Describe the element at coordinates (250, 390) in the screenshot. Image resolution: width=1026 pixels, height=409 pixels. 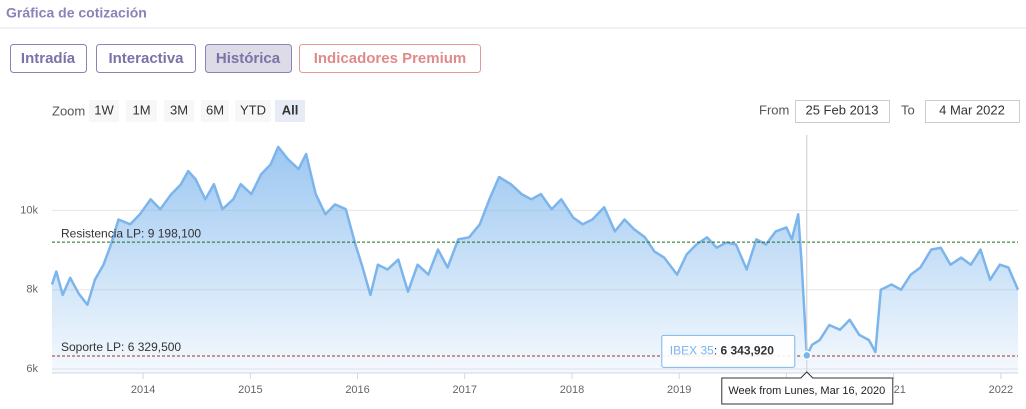
I see `x-tick-label: 2015` at that location.